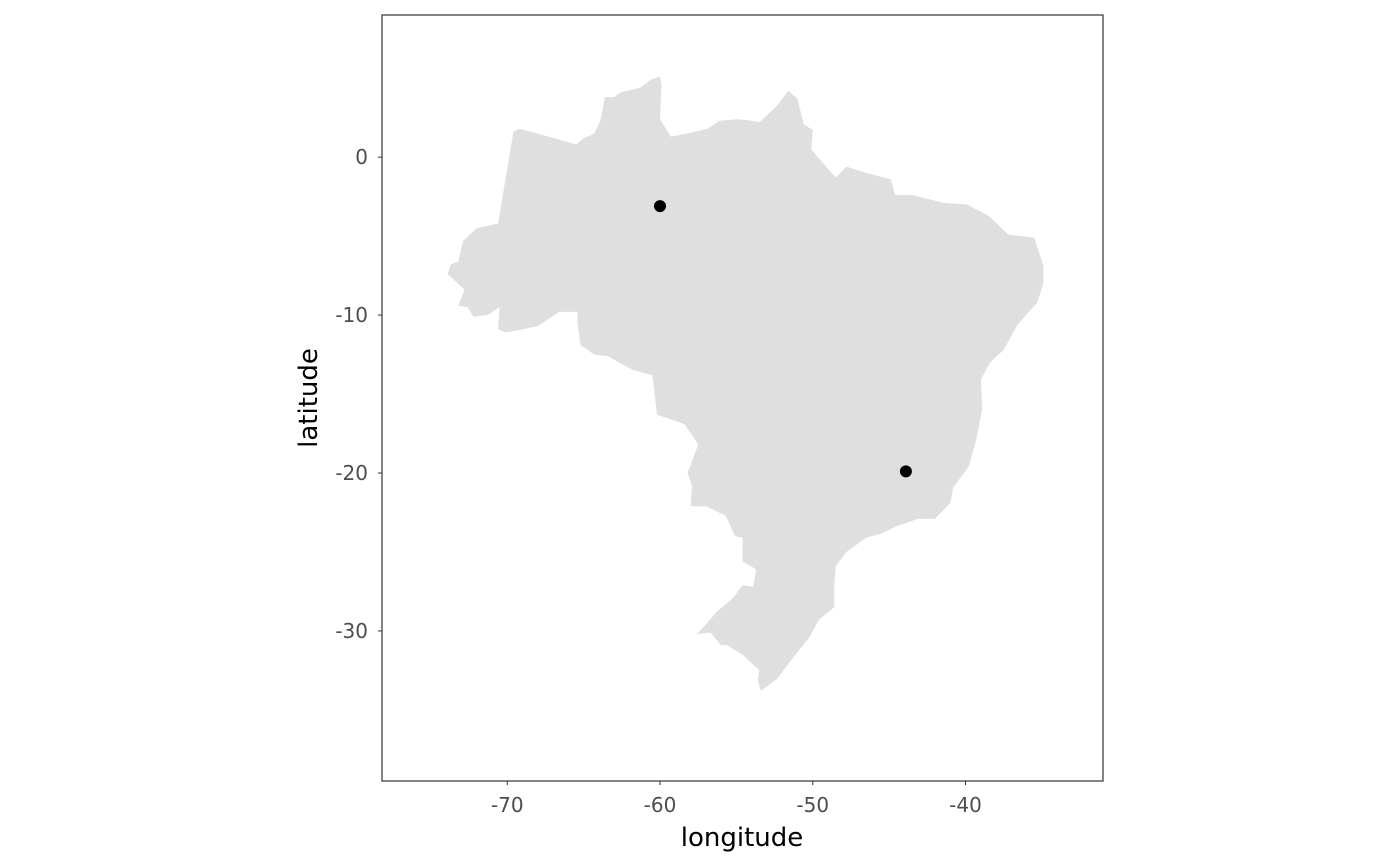 The width and height of the screenshot is (1400, 866). Describe the element at coordinates (358, 394) in the screenshot. I see `y-axis: 0 -10 -20 -30` at that location.